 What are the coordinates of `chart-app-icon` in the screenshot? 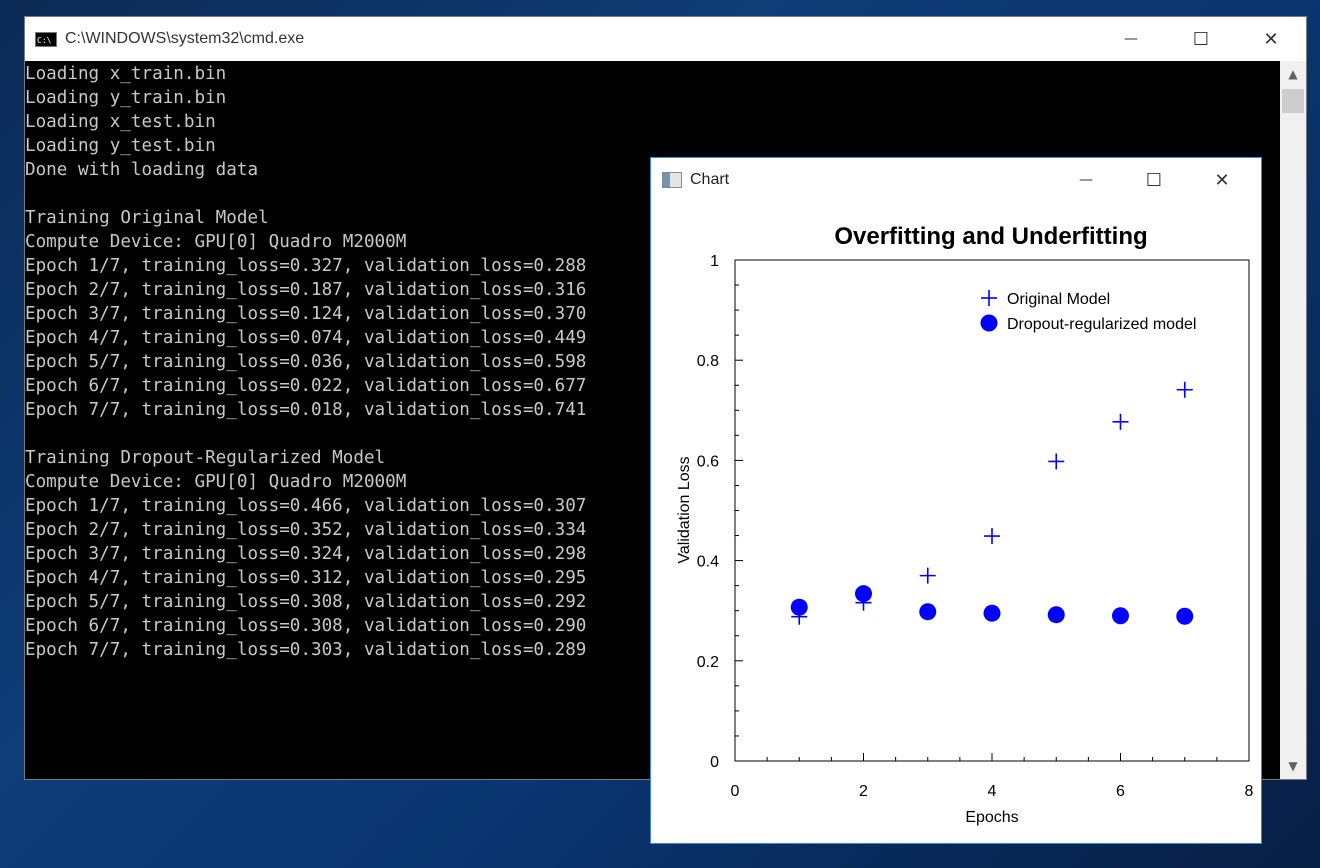 It's located at (672, 180).